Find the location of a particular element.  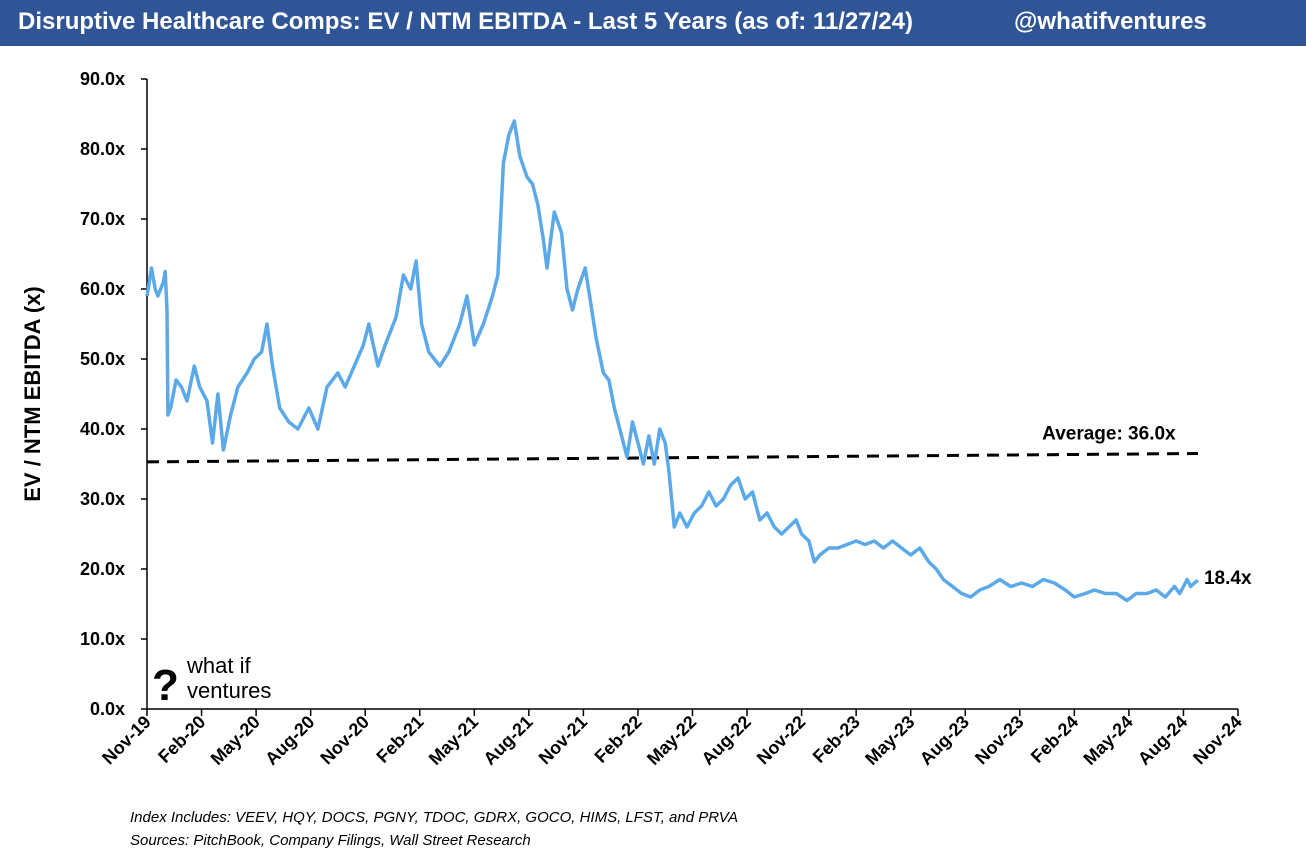

x-tick-label: May-20 is located at coordinates (235, 740).